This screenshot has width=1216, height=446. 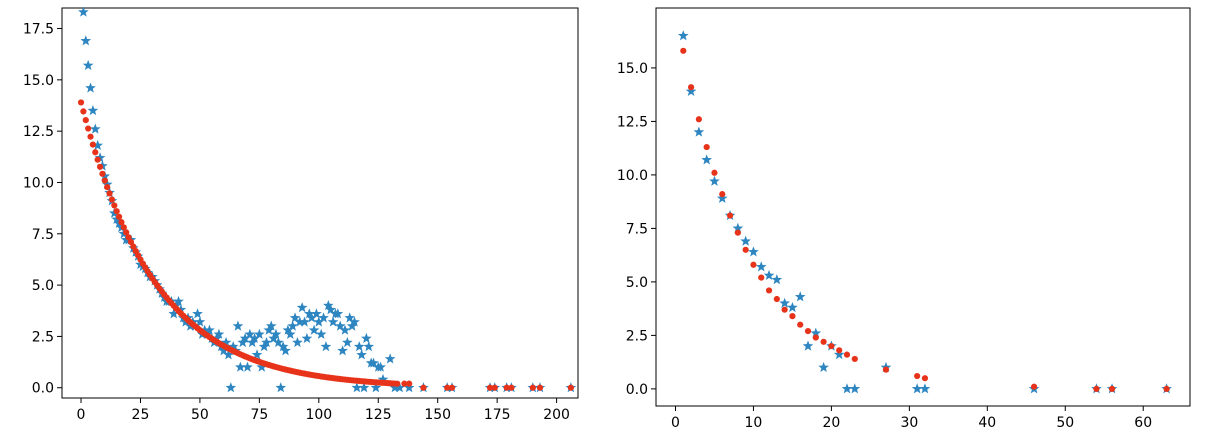 What do you see at coordinates (675, 423) in the screenshot?
I see `x-tick-label: 0` at bounding box center [675, 423].